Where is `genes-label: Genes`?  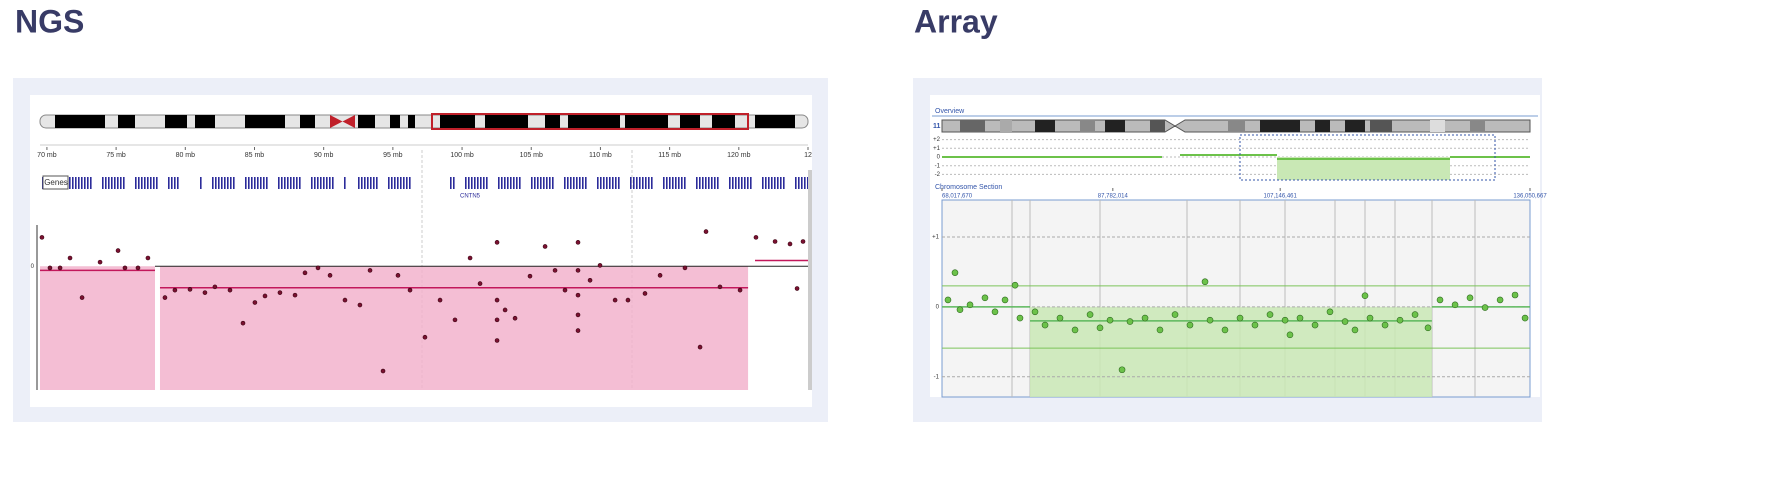 genes-label: Genes is located at coordinates (56, 182).